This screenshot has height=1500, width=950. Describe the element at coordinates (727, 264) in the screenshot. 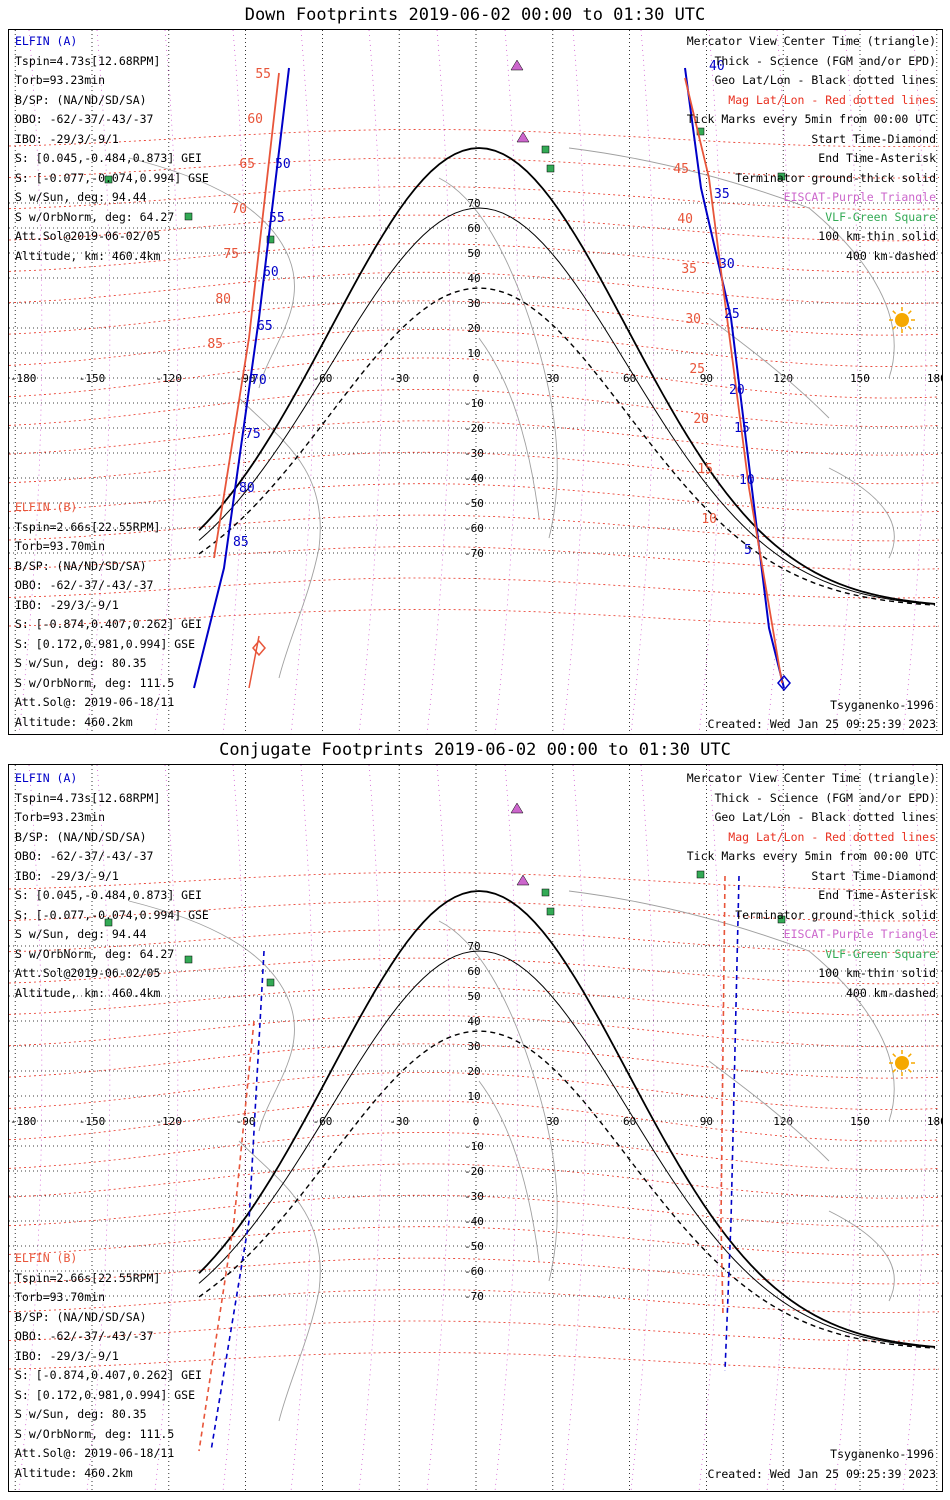

I see `track-a-label: 30` at that location.